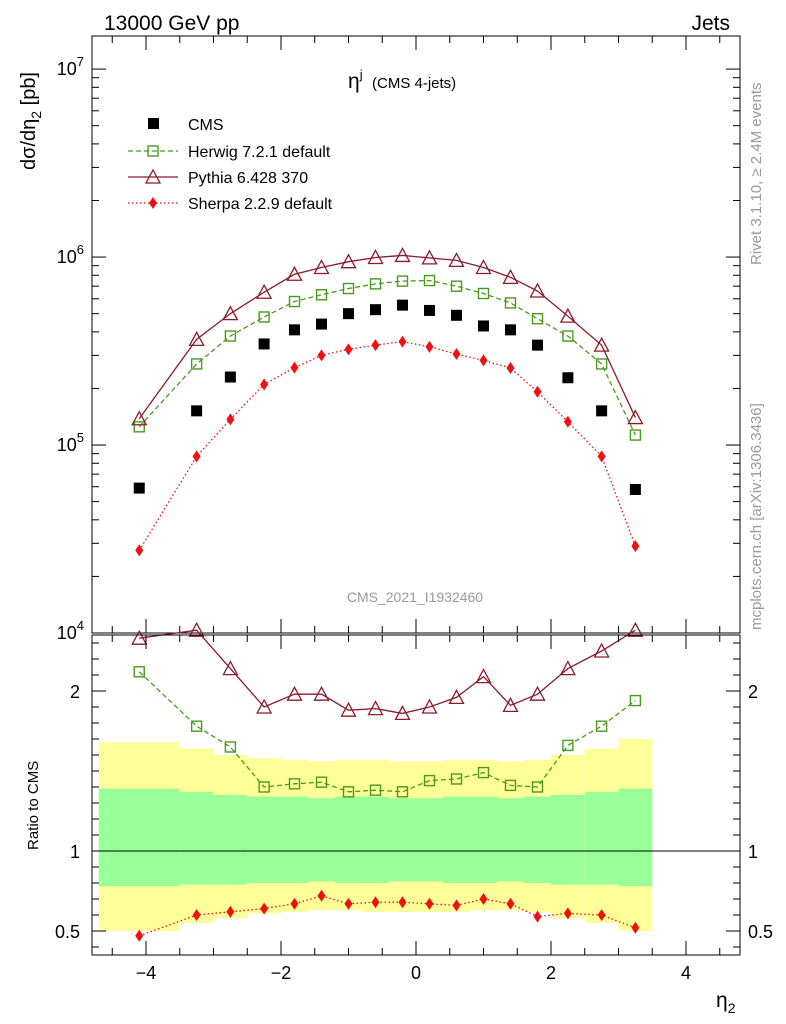 The width and height of the screenshot is (786, 1024). What do you see at coordinates (67, 932) in the screenshot?
I see `ratio-ytick-label: 0.5` at bounding box center [67, 932].